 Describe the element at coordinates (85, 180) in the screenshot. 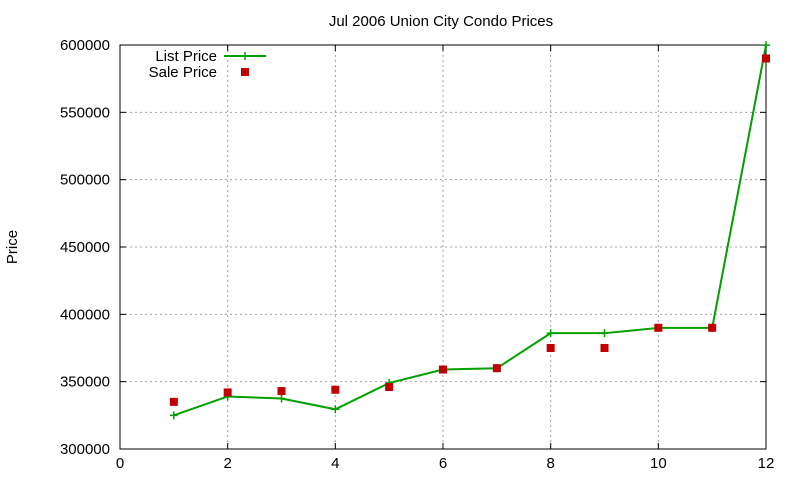

I see `y-tick-label: 500000` at that location.